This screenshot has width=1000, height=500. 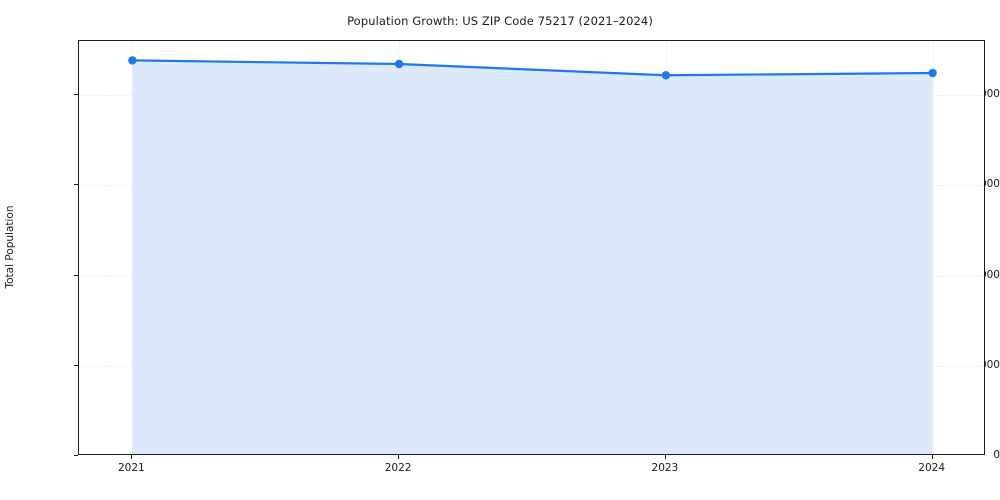 I want to click on x-tick-label: 2024, so click(x=932, y=468).